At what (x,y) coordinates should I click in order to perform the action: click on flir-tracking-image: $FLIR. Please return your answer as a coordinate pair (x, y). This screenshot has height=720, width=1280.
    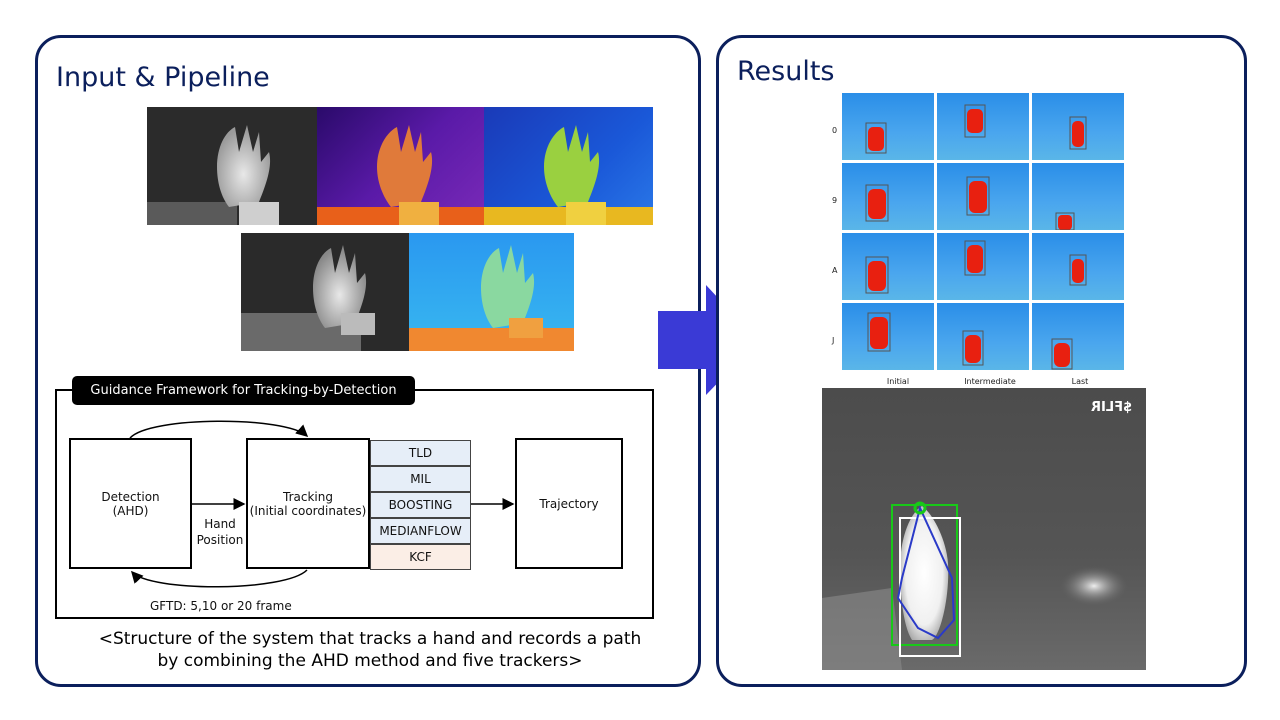
    Looking at the image, I should click on (984, 529).